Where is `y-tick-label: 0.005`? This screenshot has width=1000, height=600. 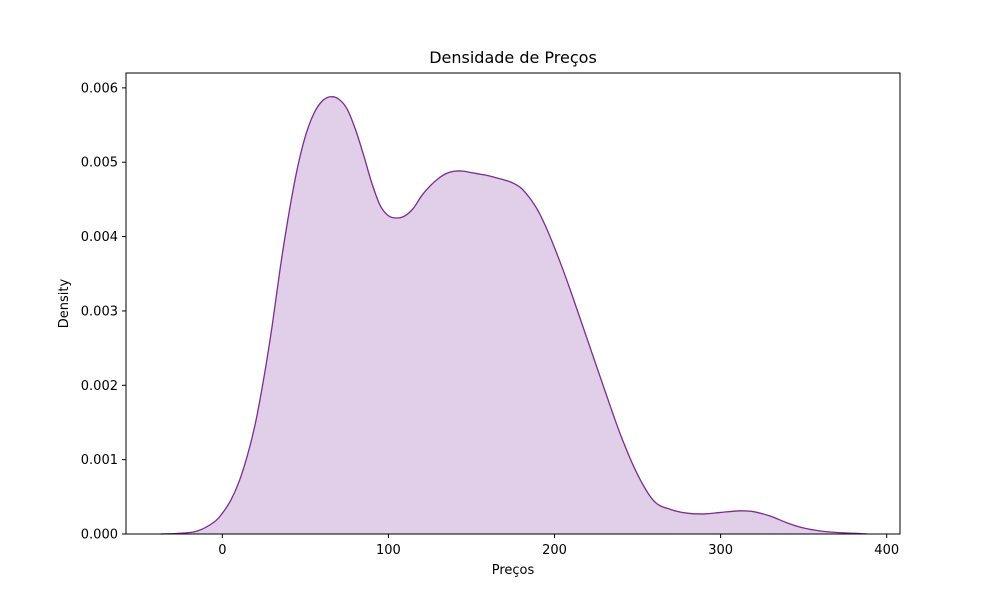
y-tick-label: 0.005 is located at coordinates (99, 163).